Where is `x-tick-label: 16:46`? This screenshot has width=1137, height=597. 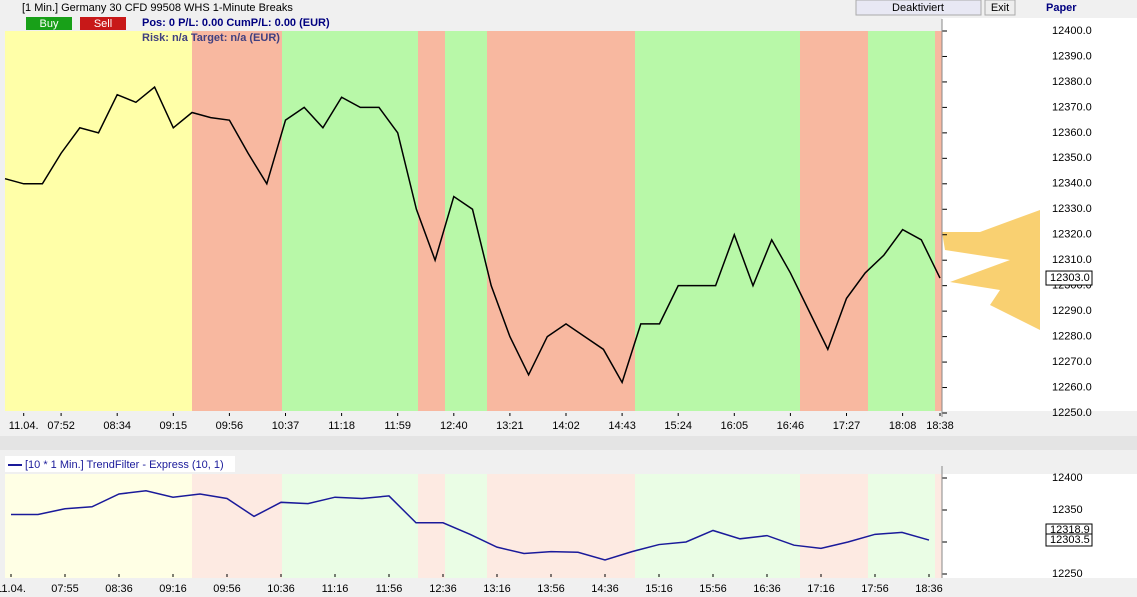 x-tick-label: 16:46 is located at coordinates (791, 426).